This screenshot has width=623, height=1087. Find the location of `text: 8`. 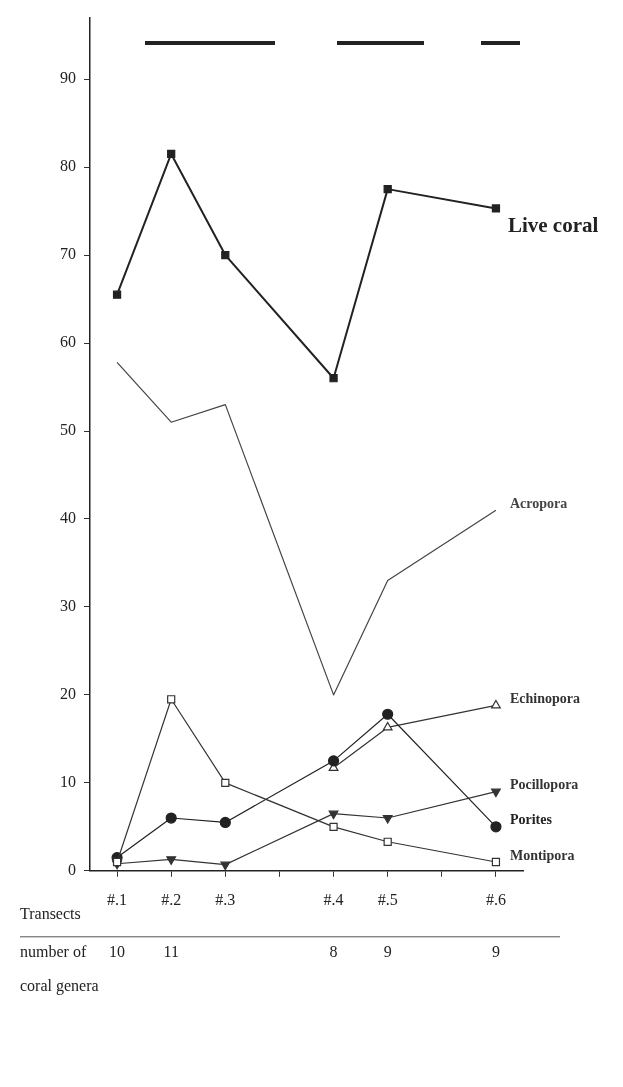

text: 8 is located at coordinates (333, 951).